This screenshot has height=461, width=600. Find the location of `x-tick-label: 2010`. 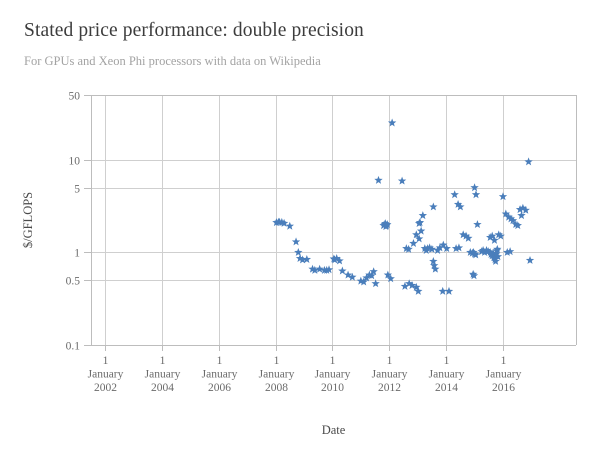

x-tick-label: 2010 is located at coordinates (332, 388).